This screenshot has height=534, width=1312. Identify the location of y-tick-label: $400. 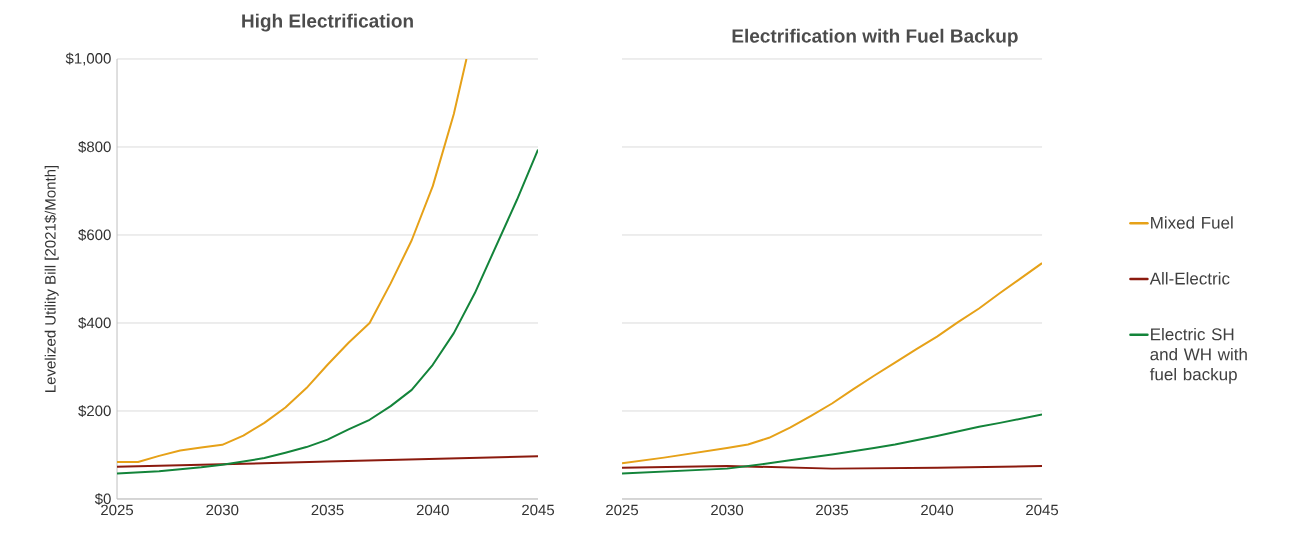
(94, 323).